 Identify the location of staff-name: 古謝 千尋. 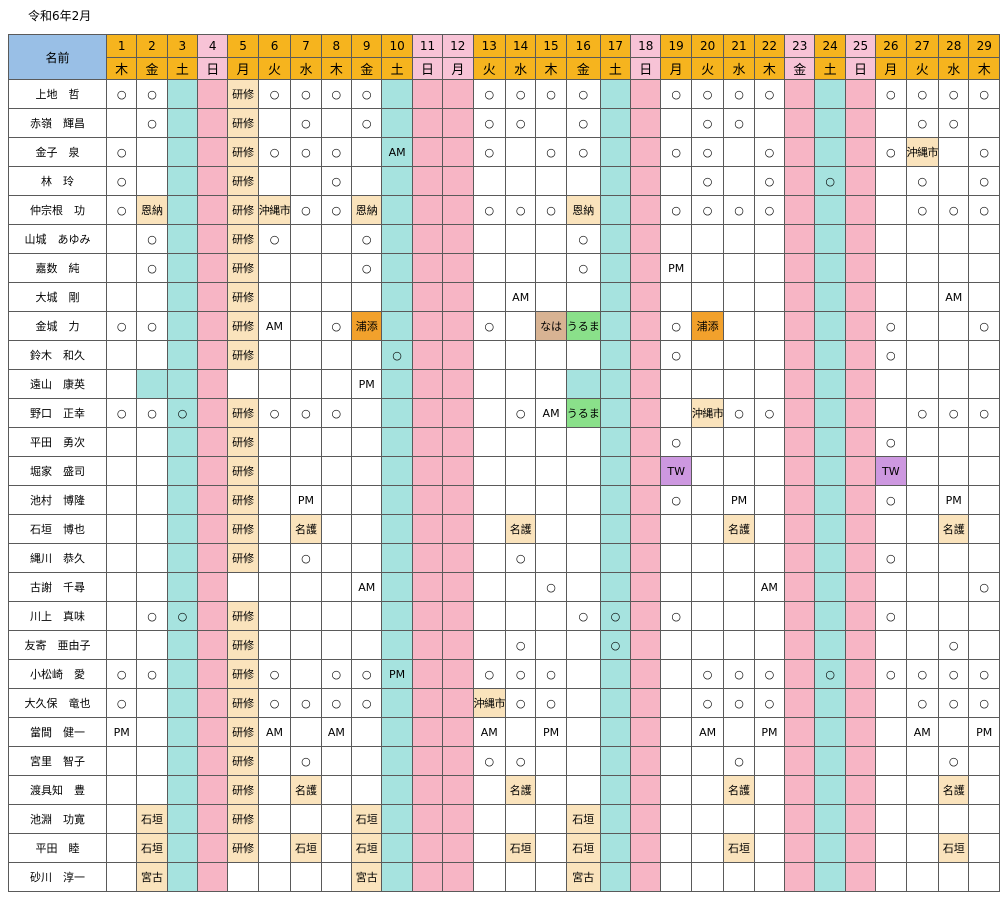
(57, 587).